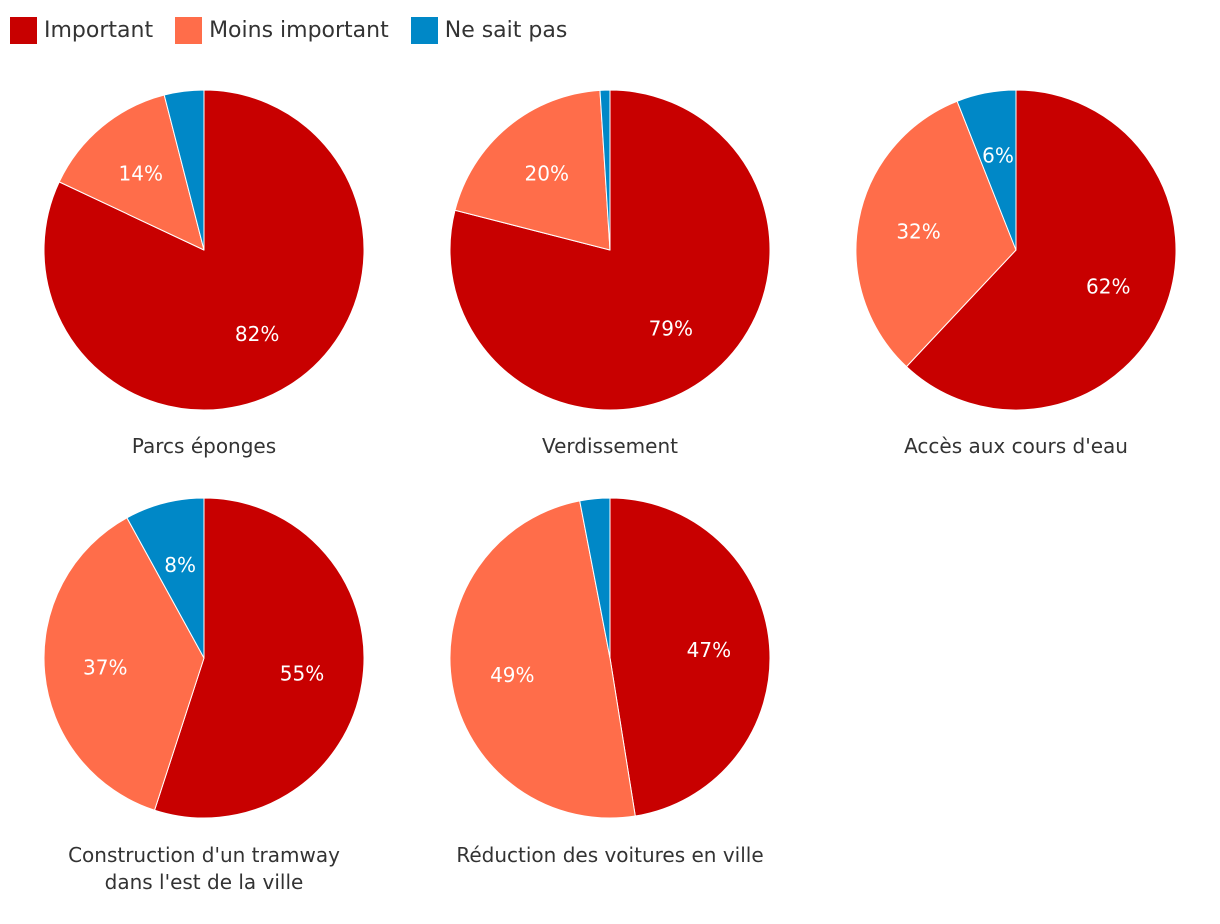 Image resolution: width=1220 pixels, height=924 pixels. I want to click on slice-value-label: 6%, so click(998, 156).